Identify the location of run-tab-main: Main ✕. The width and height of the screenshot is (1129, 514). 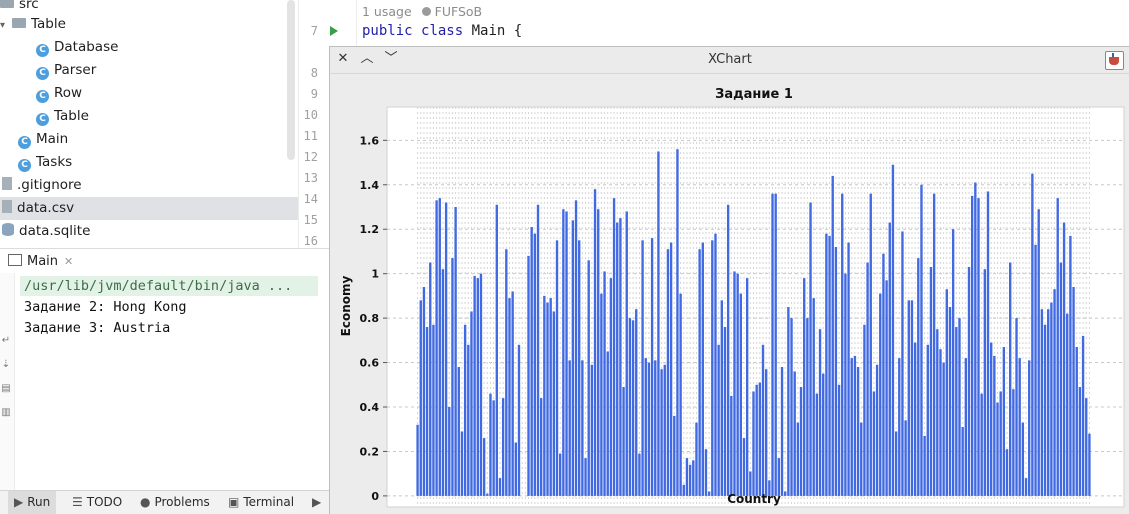
(40, 262).